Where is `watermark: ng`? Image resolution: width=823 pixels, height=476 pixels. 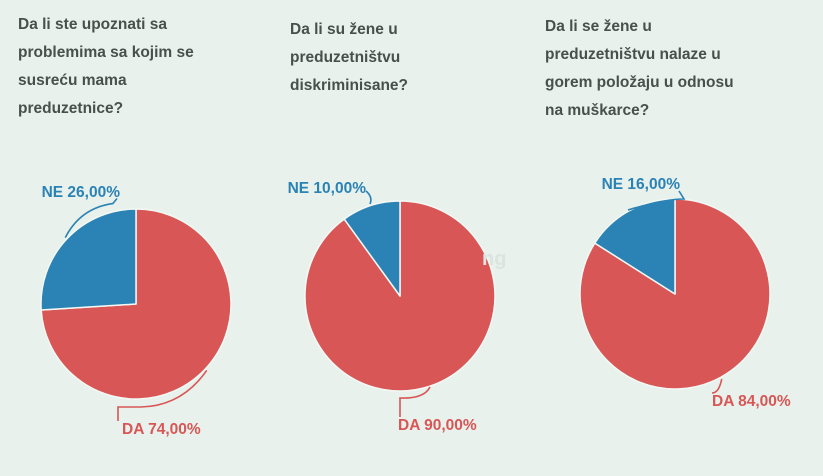
watermark: ng is located at coordinates (494, 259).